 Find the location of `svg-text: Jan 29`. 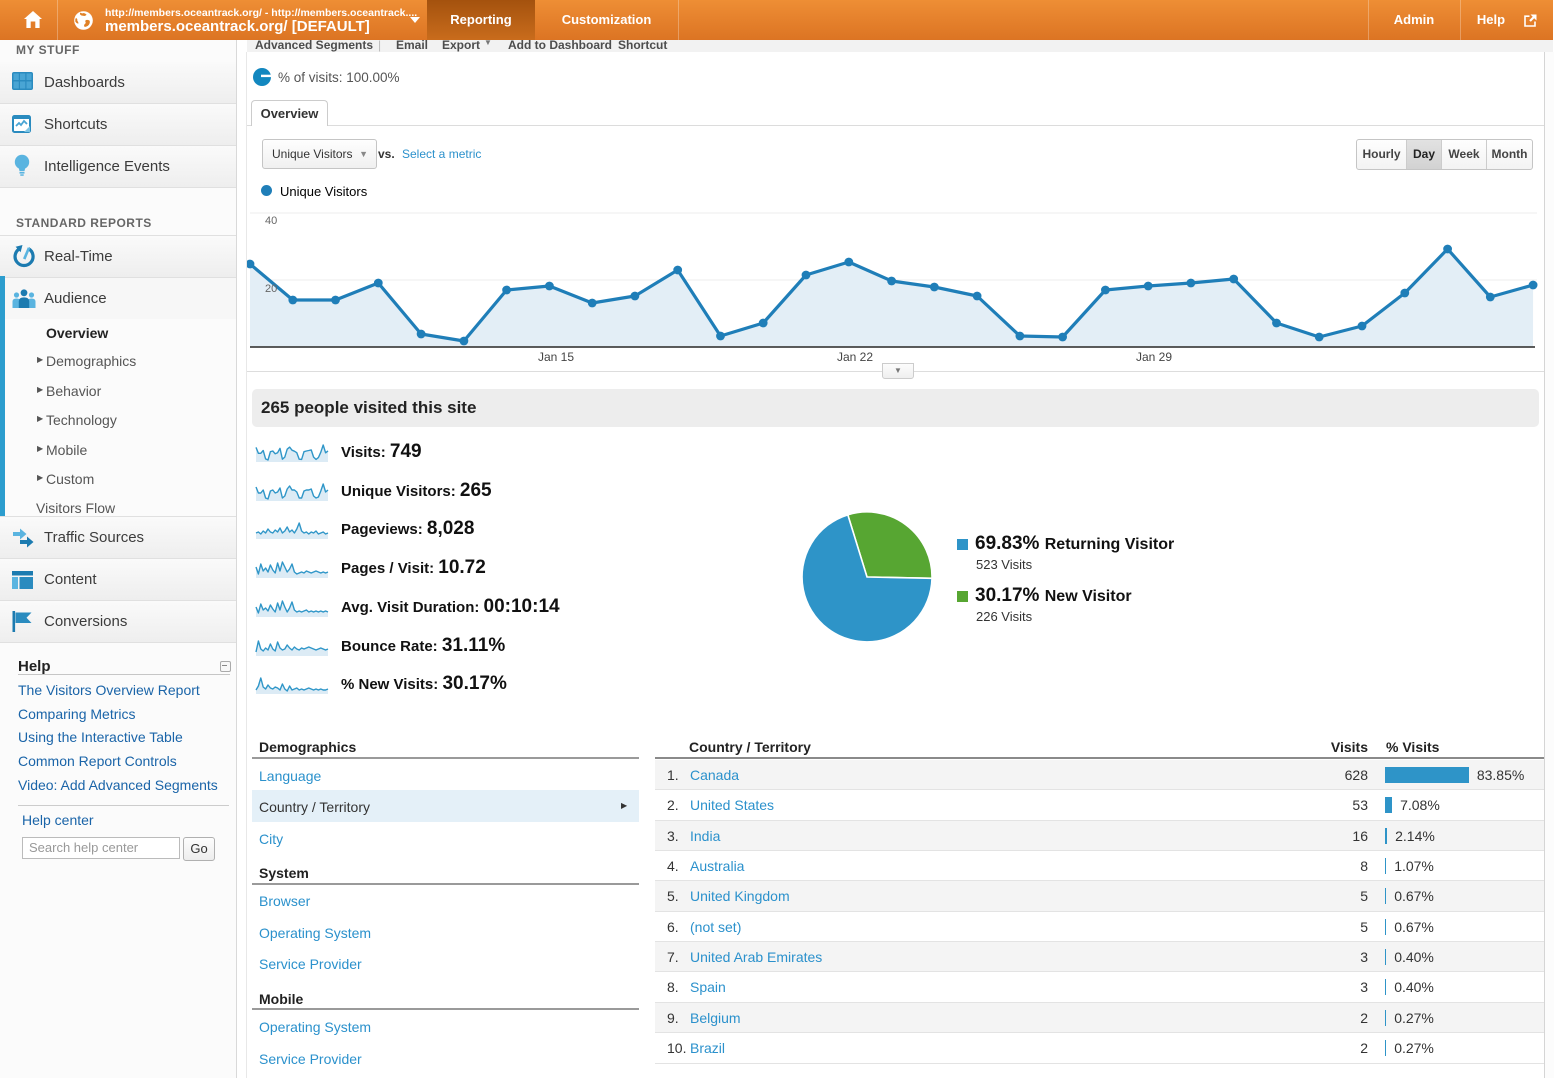

svg-text: Jan 29 is located at coordinates (1154, 357).